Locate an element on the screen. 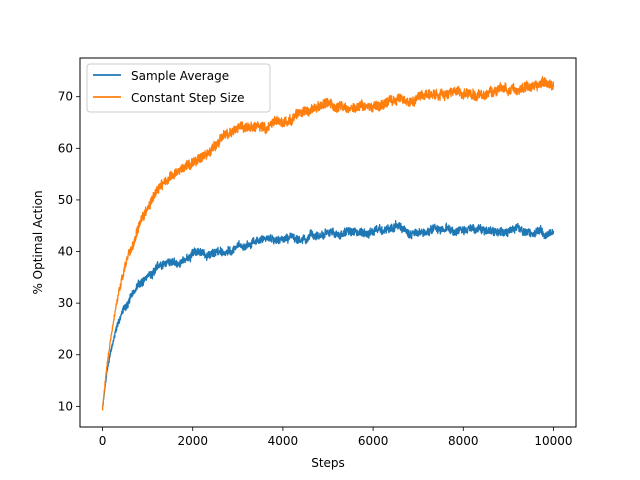 The width and height of the screenshot is (640, 480). x-tick-label: 8000 is located at coordinates (463, 441).